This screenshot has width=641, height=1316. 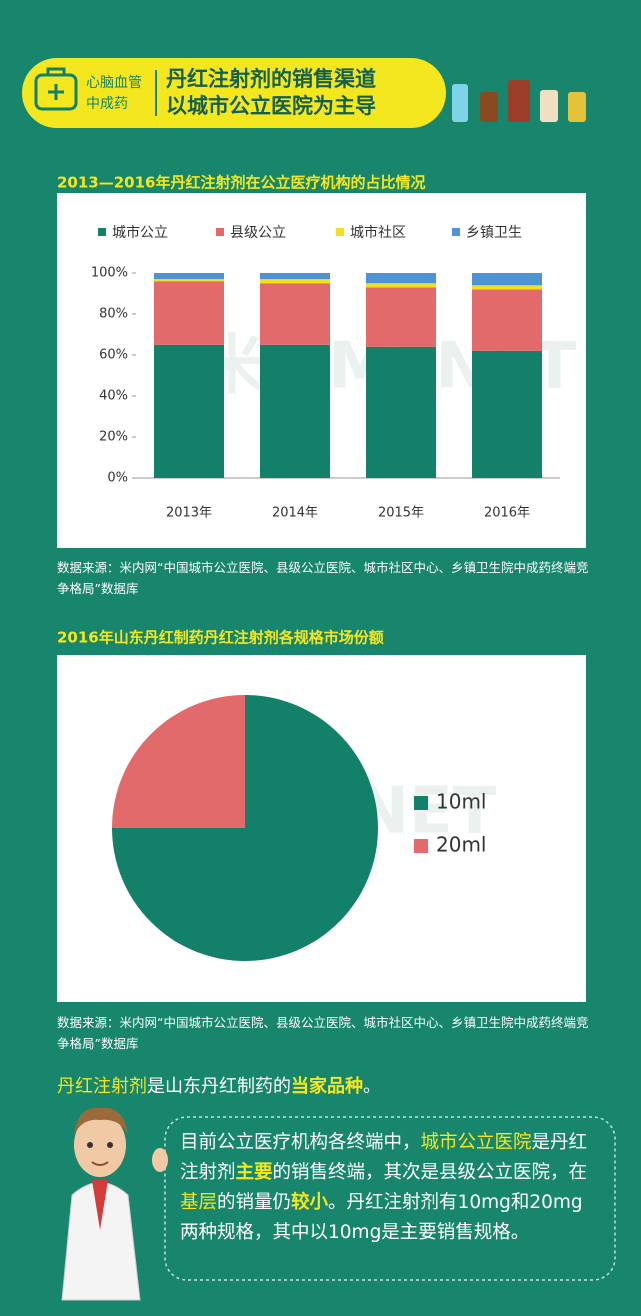 I want to click on text-run: 是丹红注射剂, so click(x=384, y=1157).